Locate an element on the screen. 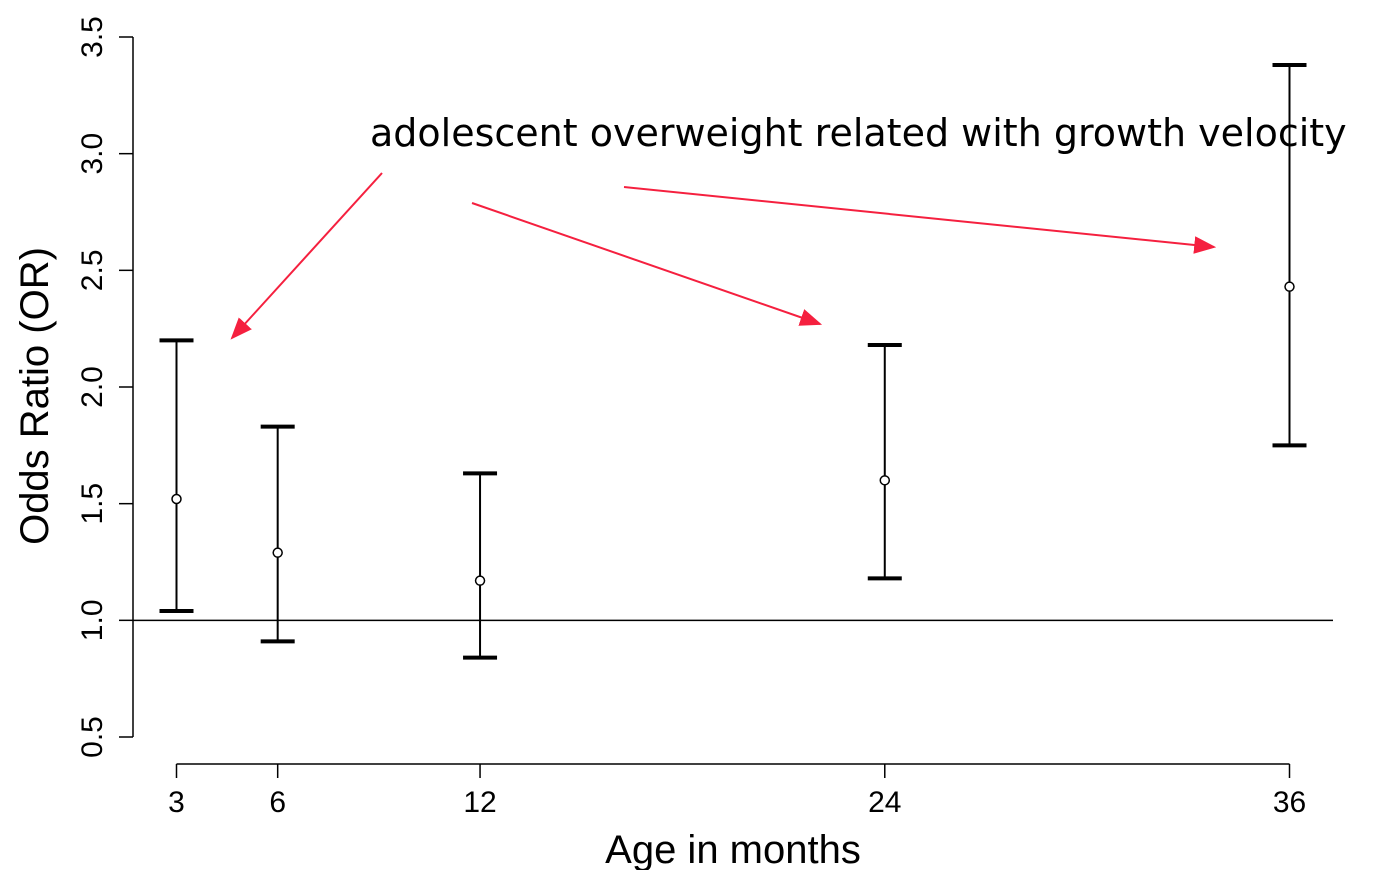 The width and height of the screenshot is (1397, 870). y-tick-label: 2.5 is located at coordinates (92, 270).